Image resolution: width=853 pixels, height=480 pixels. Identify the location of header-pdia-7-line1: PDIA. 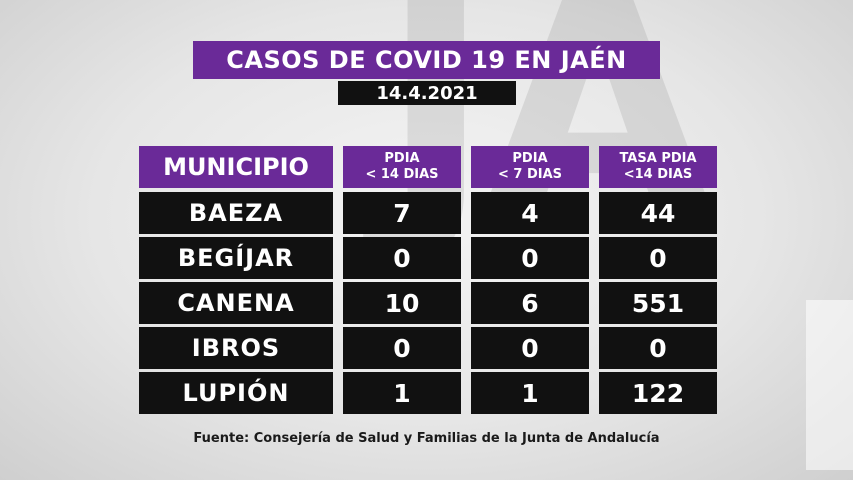
(530, 158).